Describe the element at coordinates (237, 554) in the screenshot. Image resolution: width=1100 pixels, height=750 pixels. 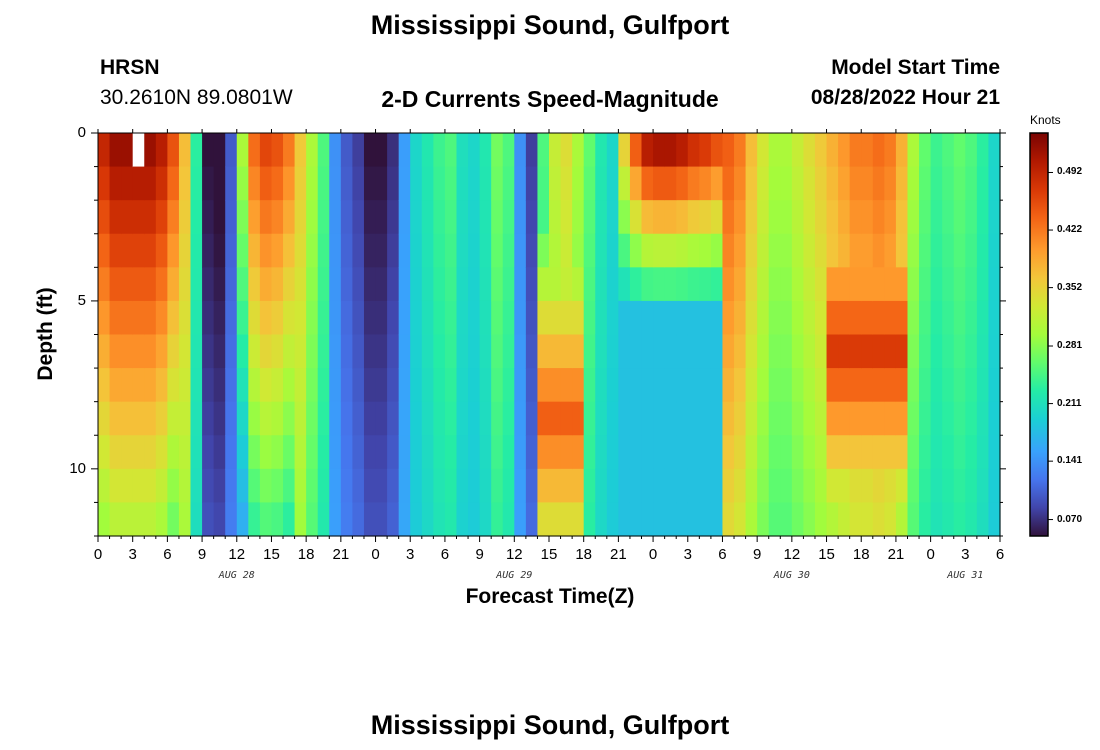
I see `x-tick-label: 12` at that location.